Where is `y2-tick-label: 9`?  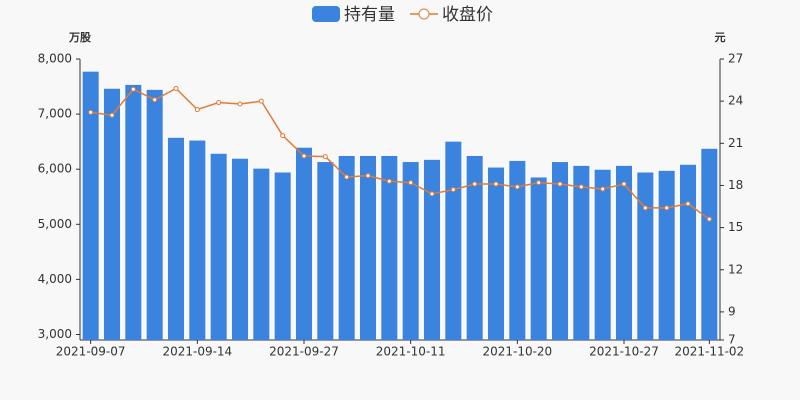
y2-tick-label: 9 is located at coordinates (732, 311).